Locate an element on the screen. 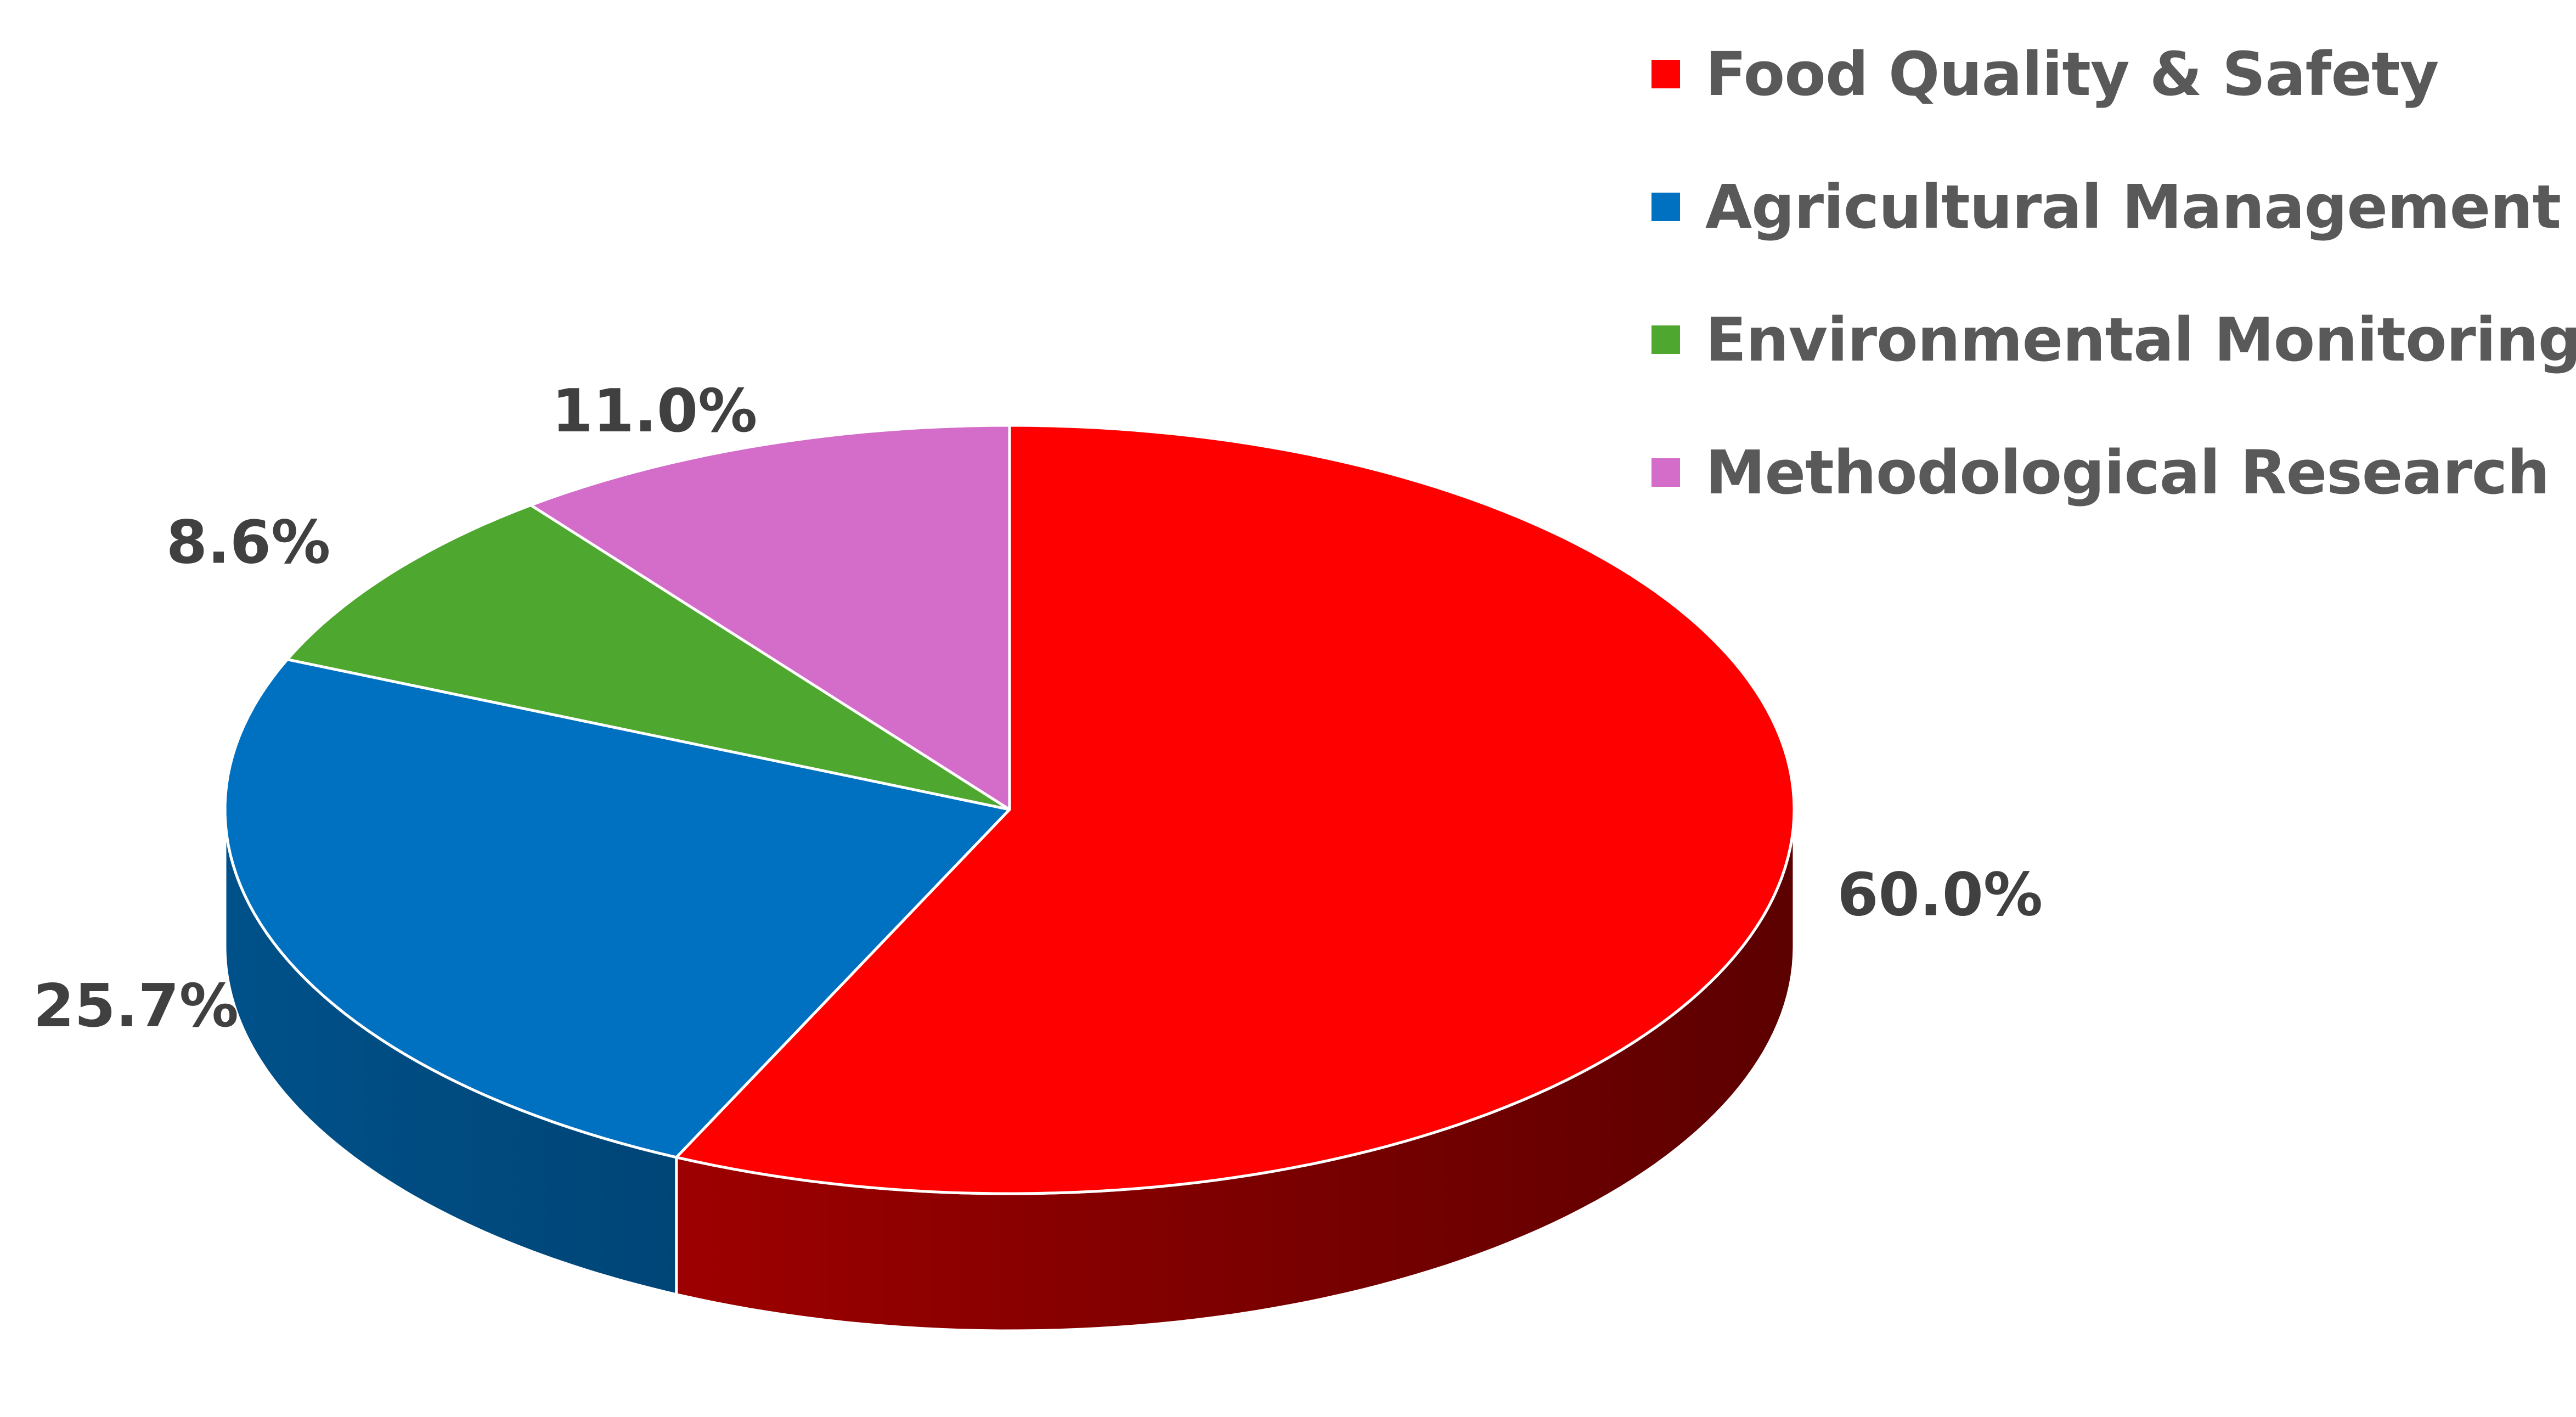 This screenshot has height=1417, width=2576. data-label-agricultural-management: 25.7% is located at coordinates (136, 1006).